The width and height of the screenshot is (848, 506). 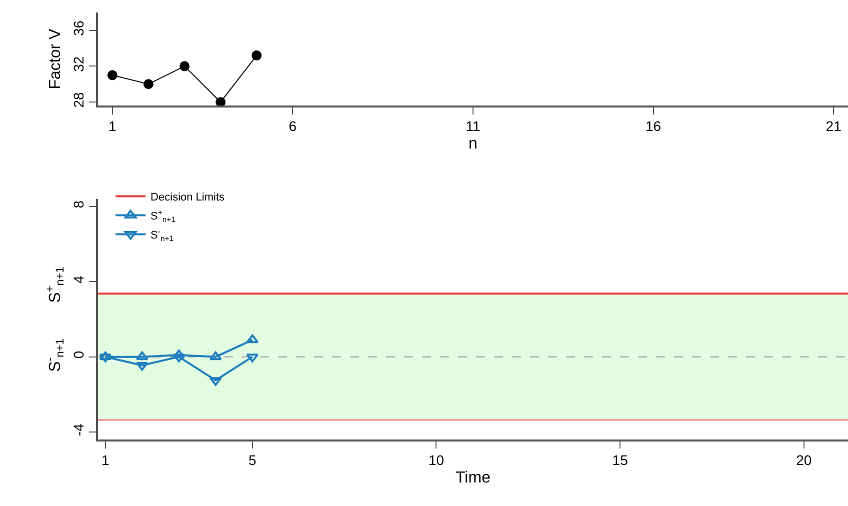 I want to click on x-tick-label: 20, so click(x=804, y=460).